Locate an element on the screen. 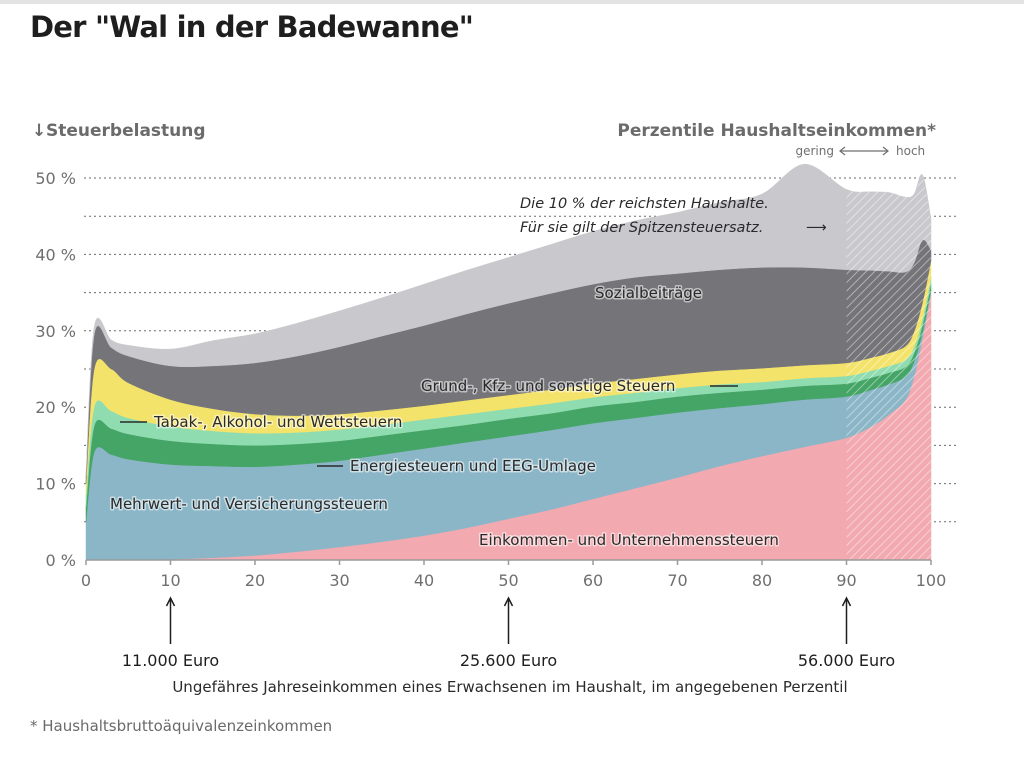  x-tick-label: 60 is located at coordinates (593, 580).